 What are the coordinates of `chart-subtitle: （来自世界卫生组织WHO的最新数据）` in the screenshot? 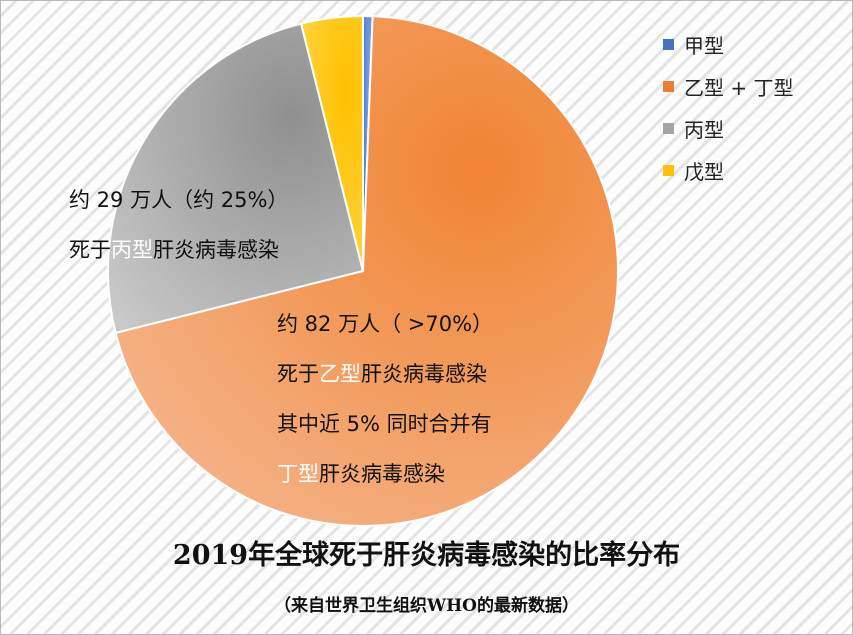 It's located at (426, 606).